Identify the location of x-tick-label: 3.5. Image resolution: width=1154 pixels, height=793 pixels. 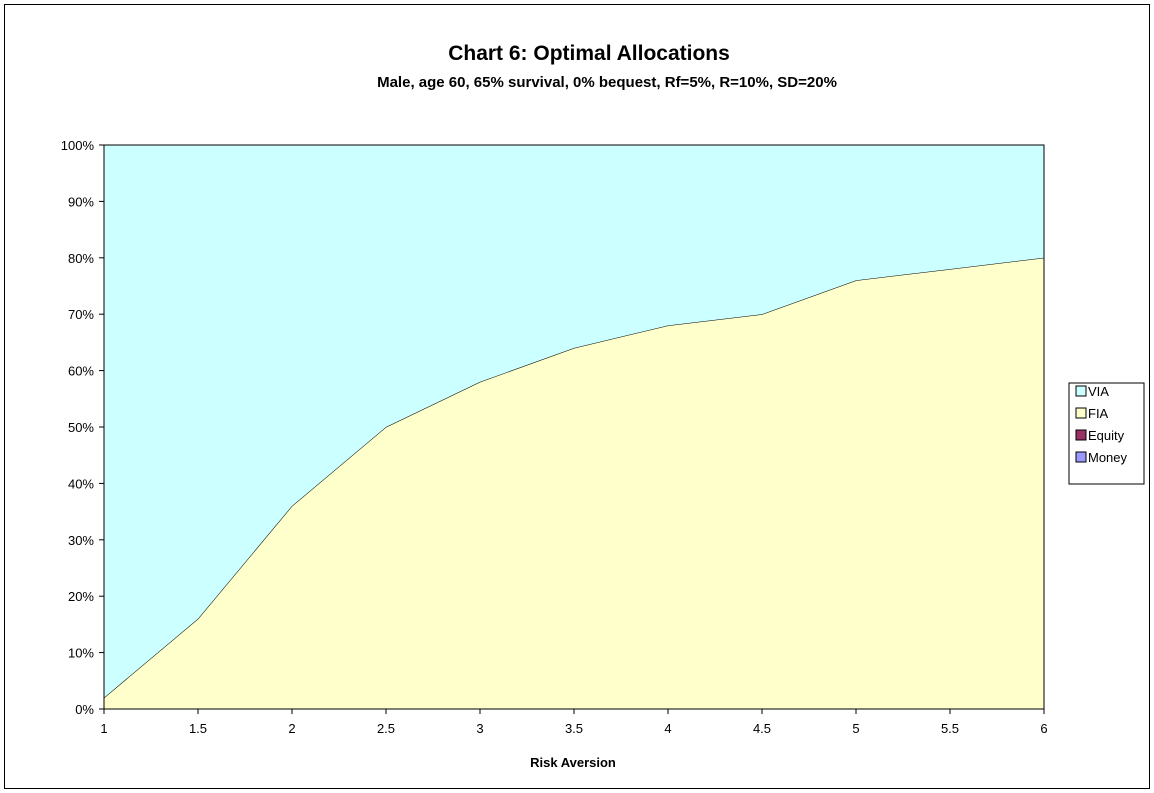
(574, 728).